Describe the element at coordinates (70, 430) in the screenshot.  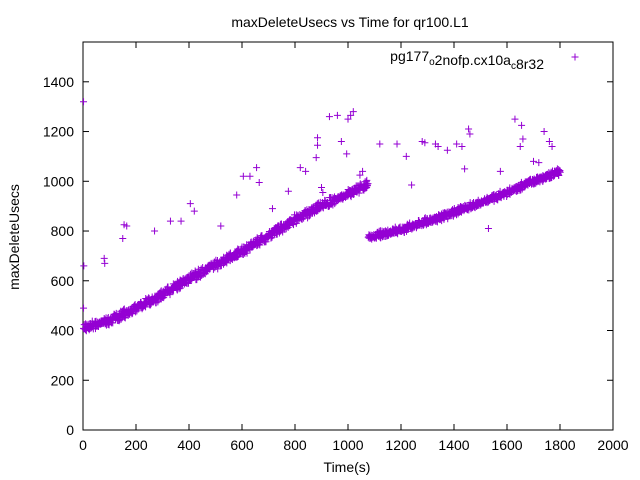
I see `y-tick-label: 0` at that location.